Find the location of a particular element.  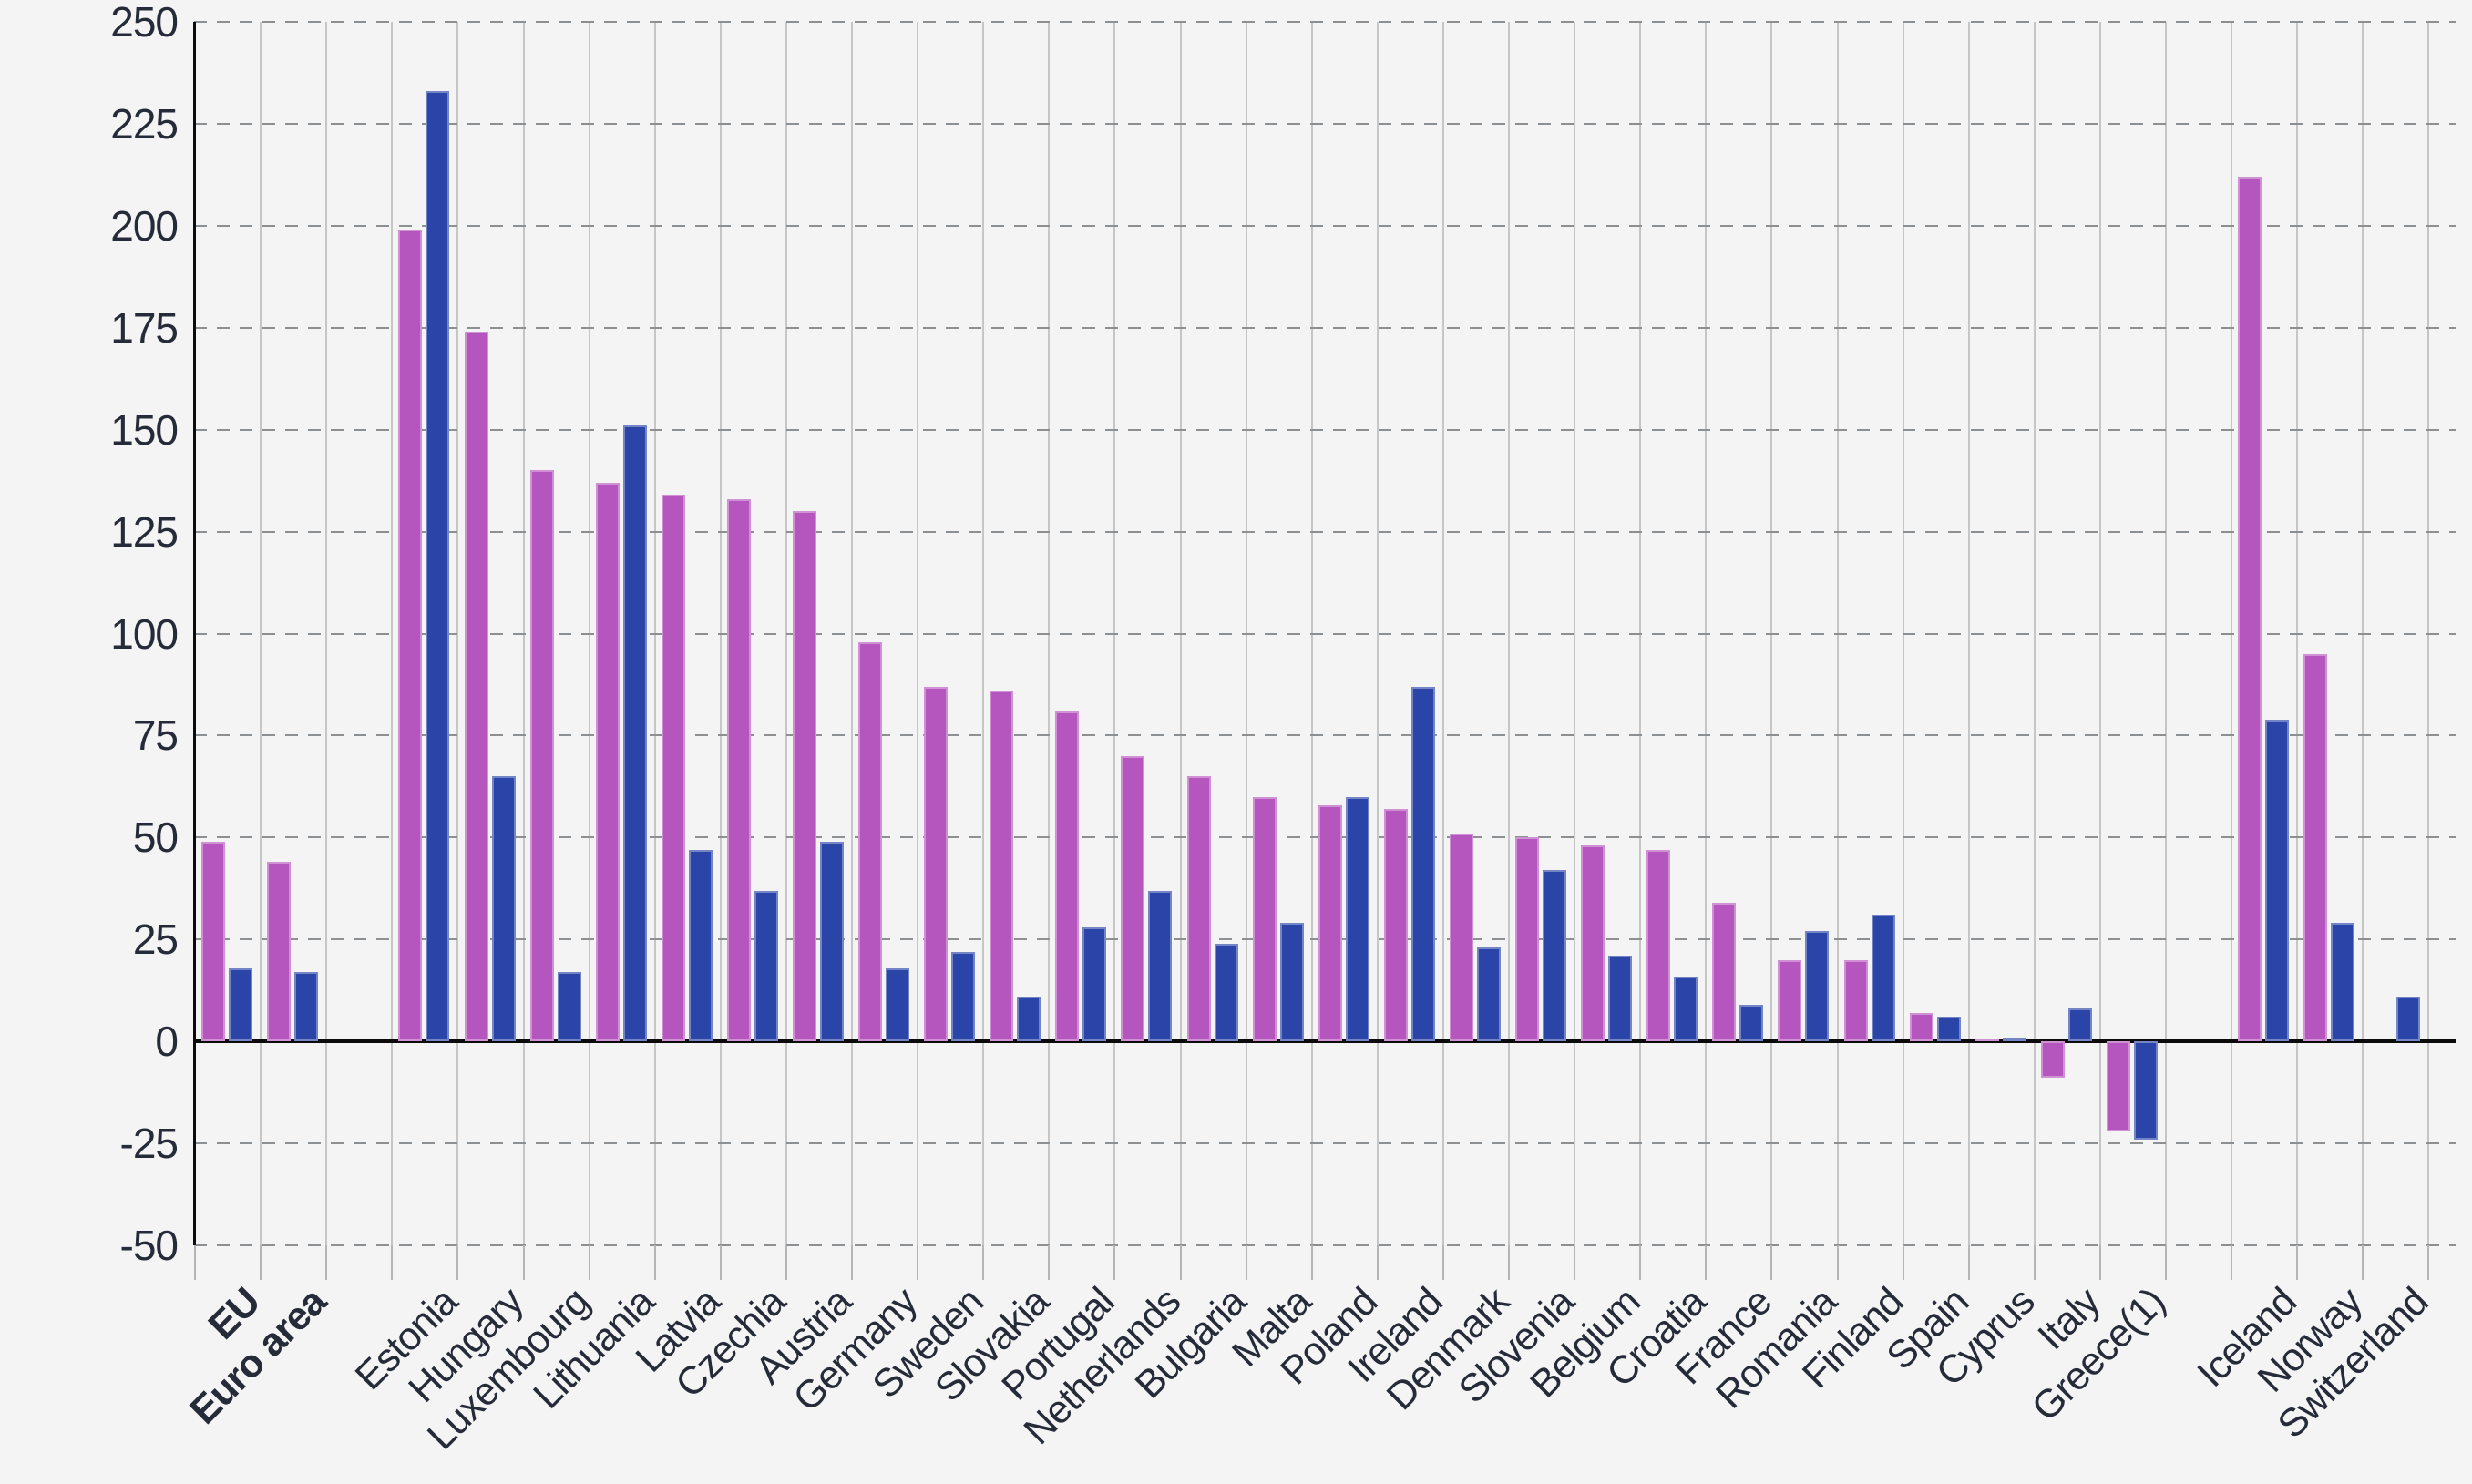

y-axis-tick-label: 25 is located at coordinates (155, 940).